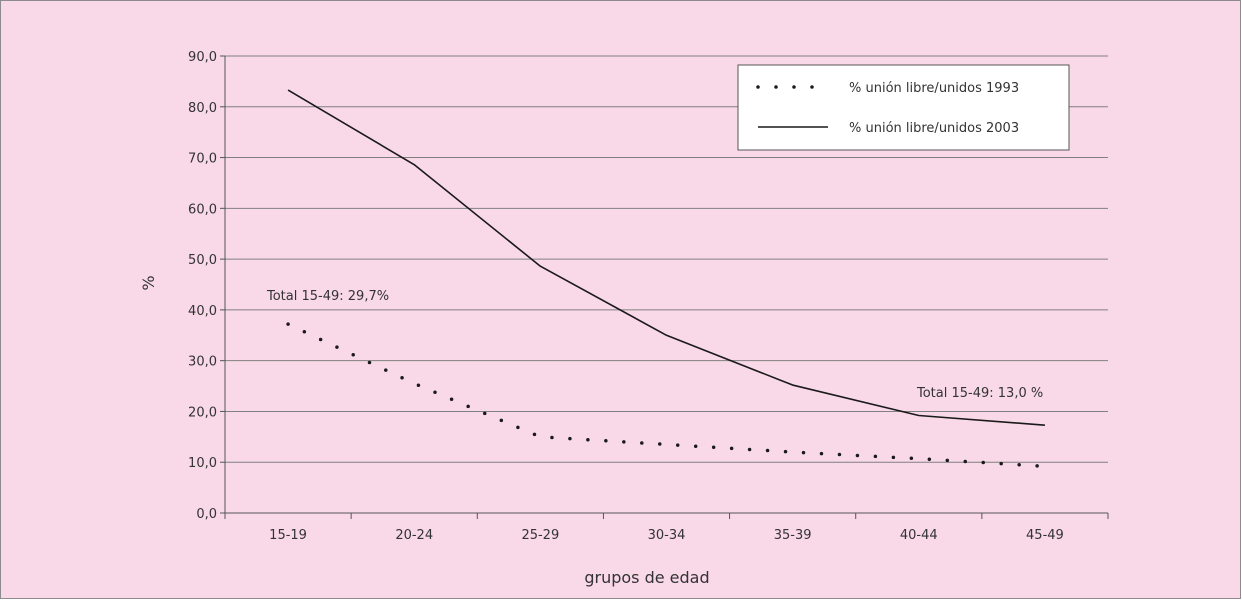  I want to click on y-tick-label: 0,0, so click(206, 514).